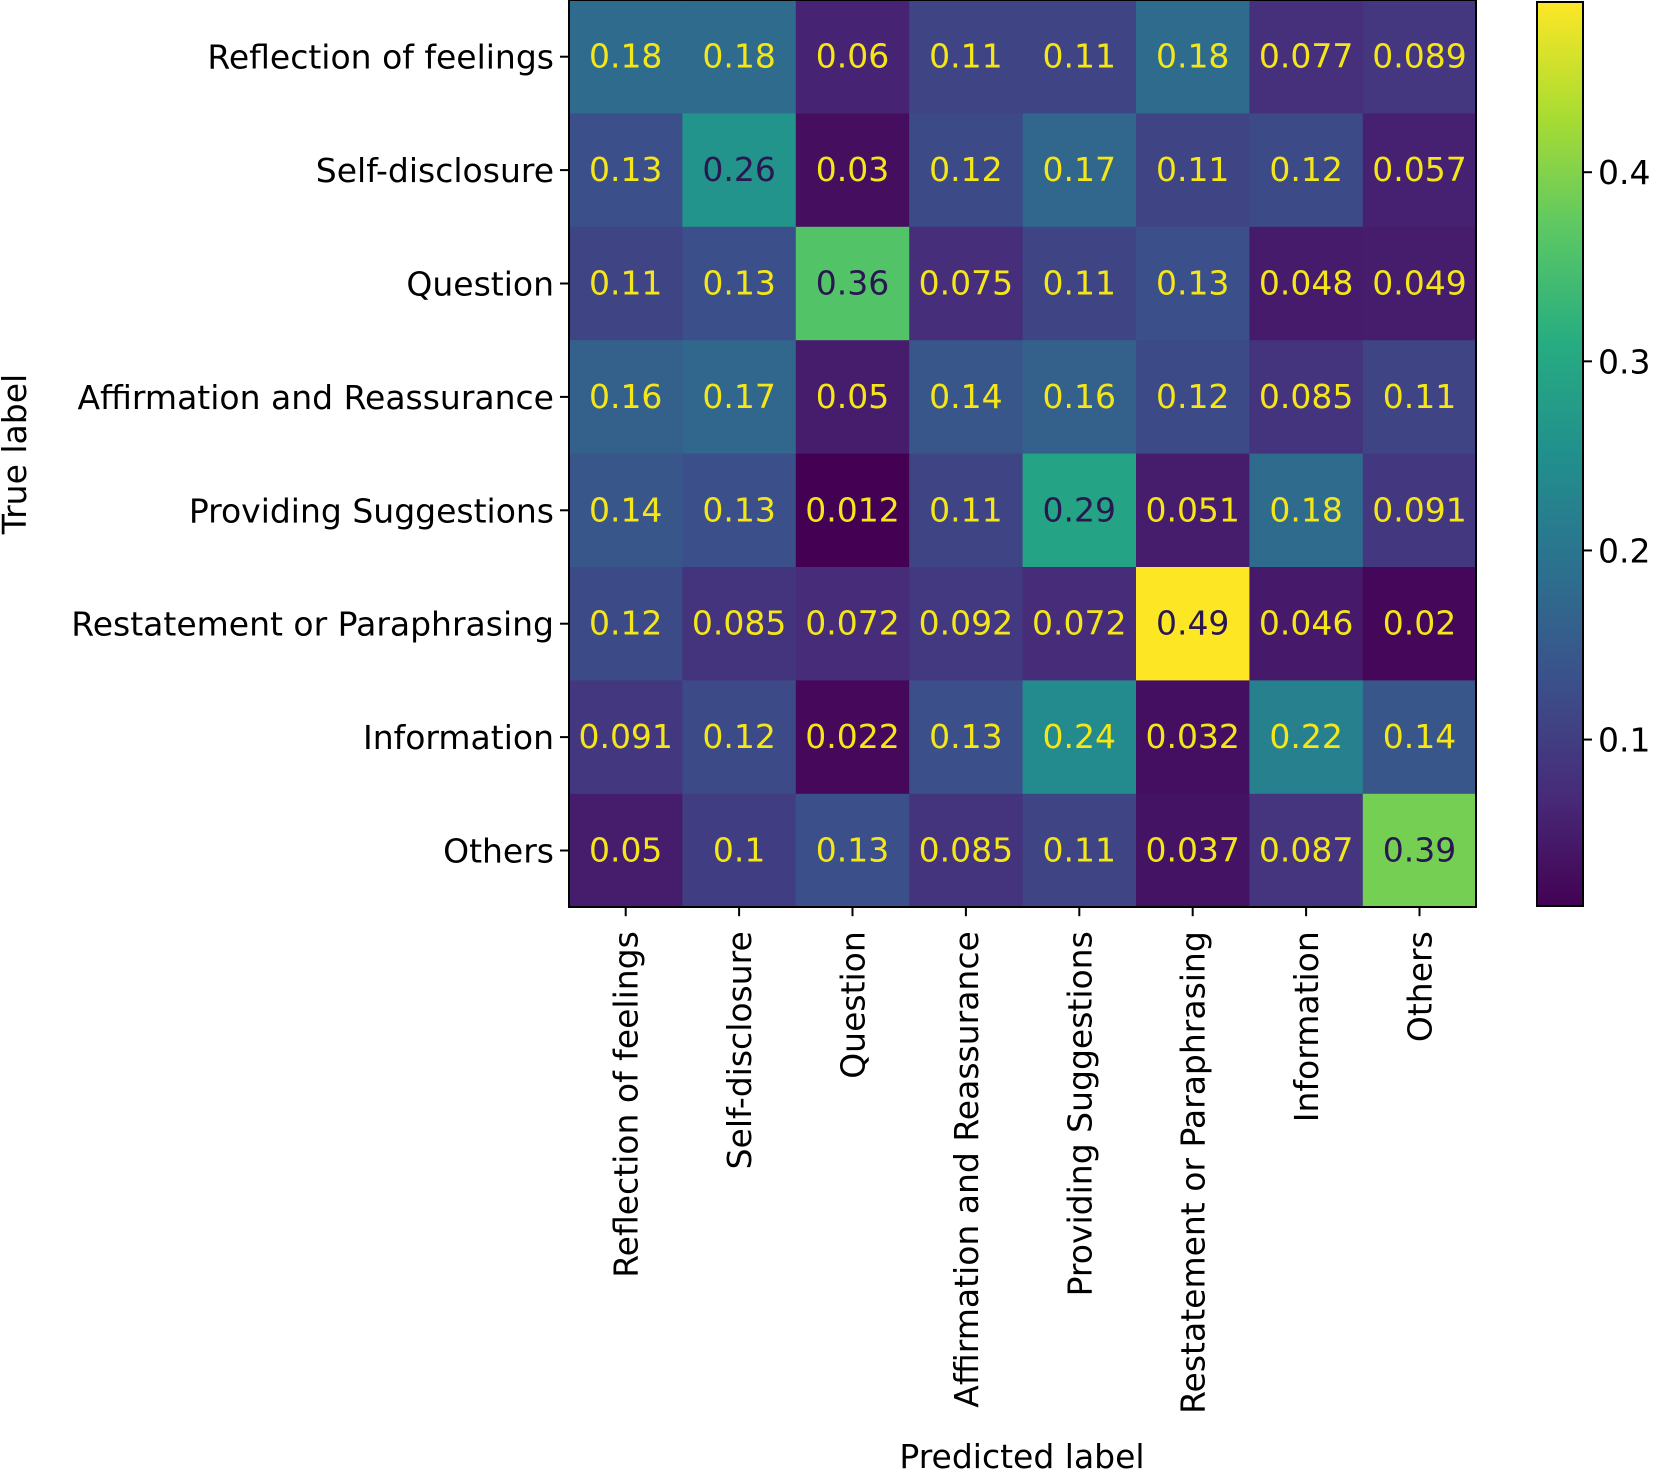 This screenshot has height=1477, width=1661. I want to click on x-tick-label: Self-disclosure, so click(739, 1050).